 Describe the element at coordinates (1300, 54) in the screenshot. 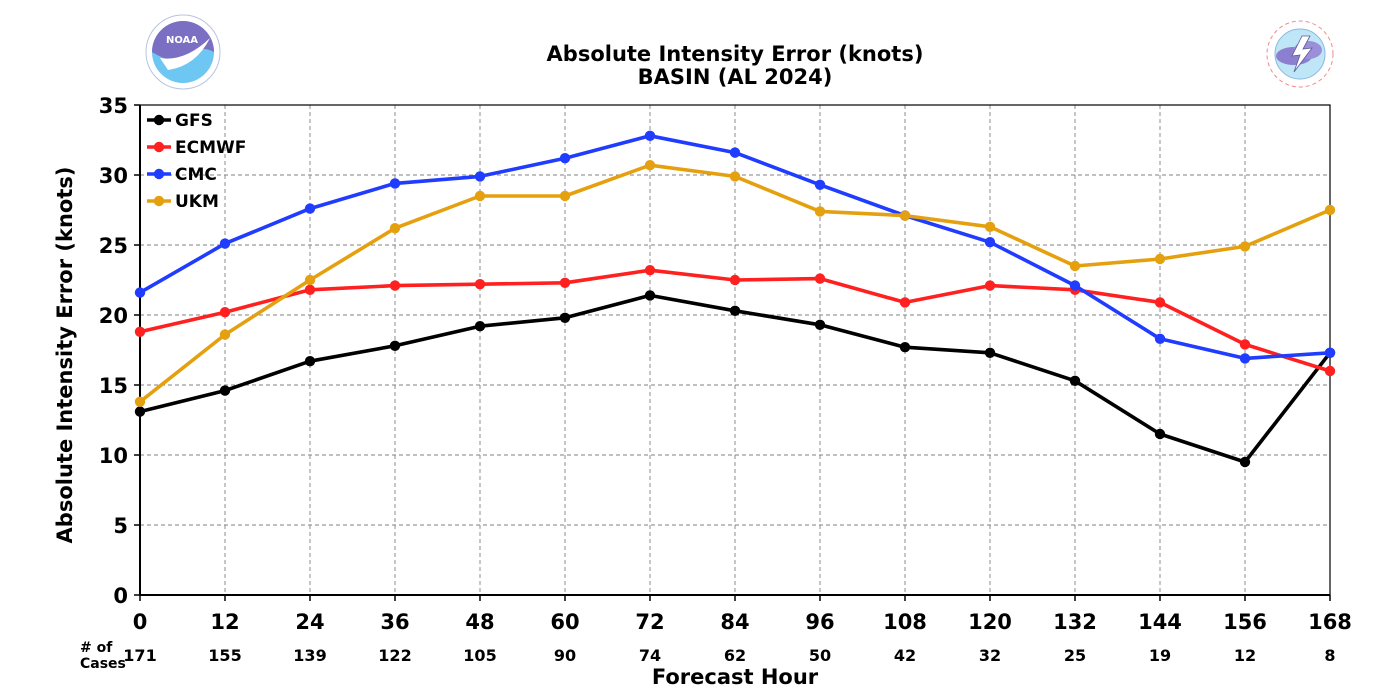

I see `nws-logo-icon` at that location.